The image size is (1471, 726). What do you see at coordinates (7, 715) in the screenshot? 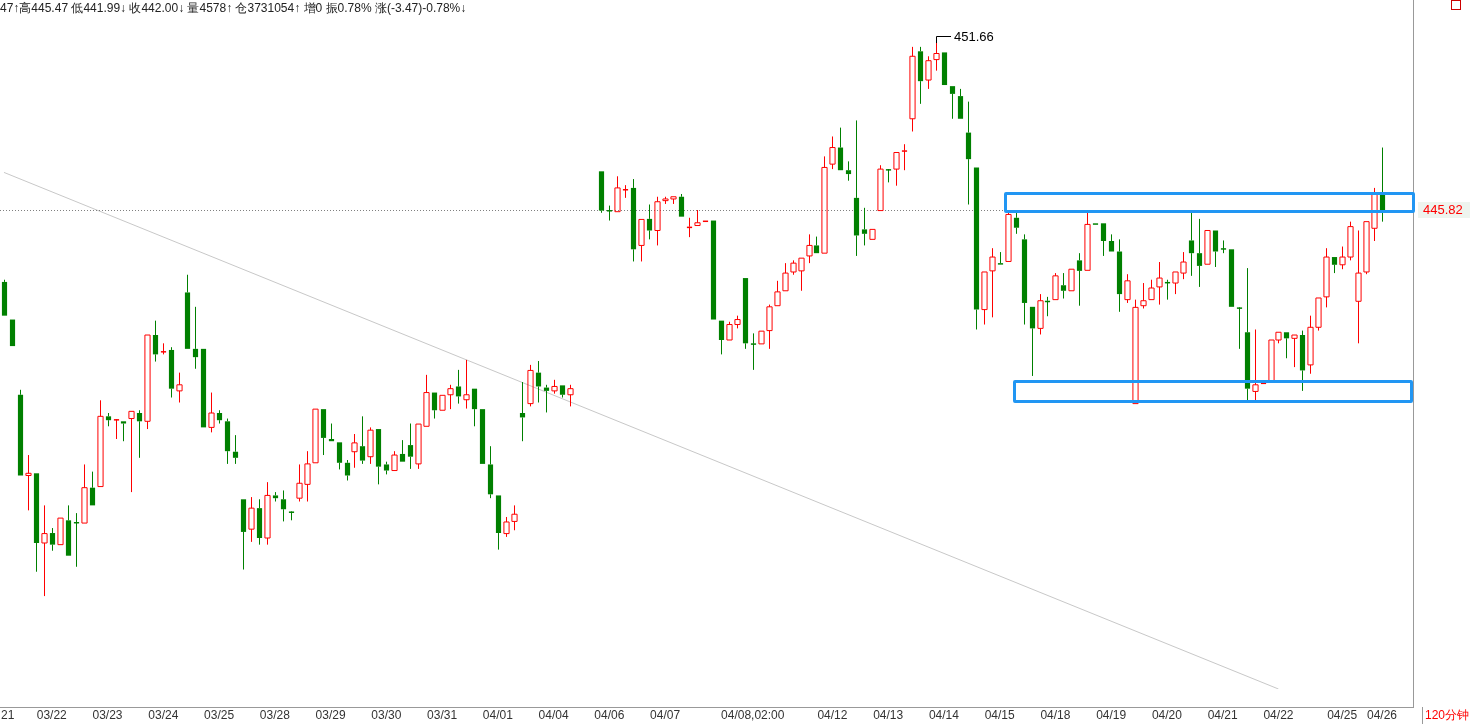
I see `x-tick-label: 21` at bounding box center [7, 715].